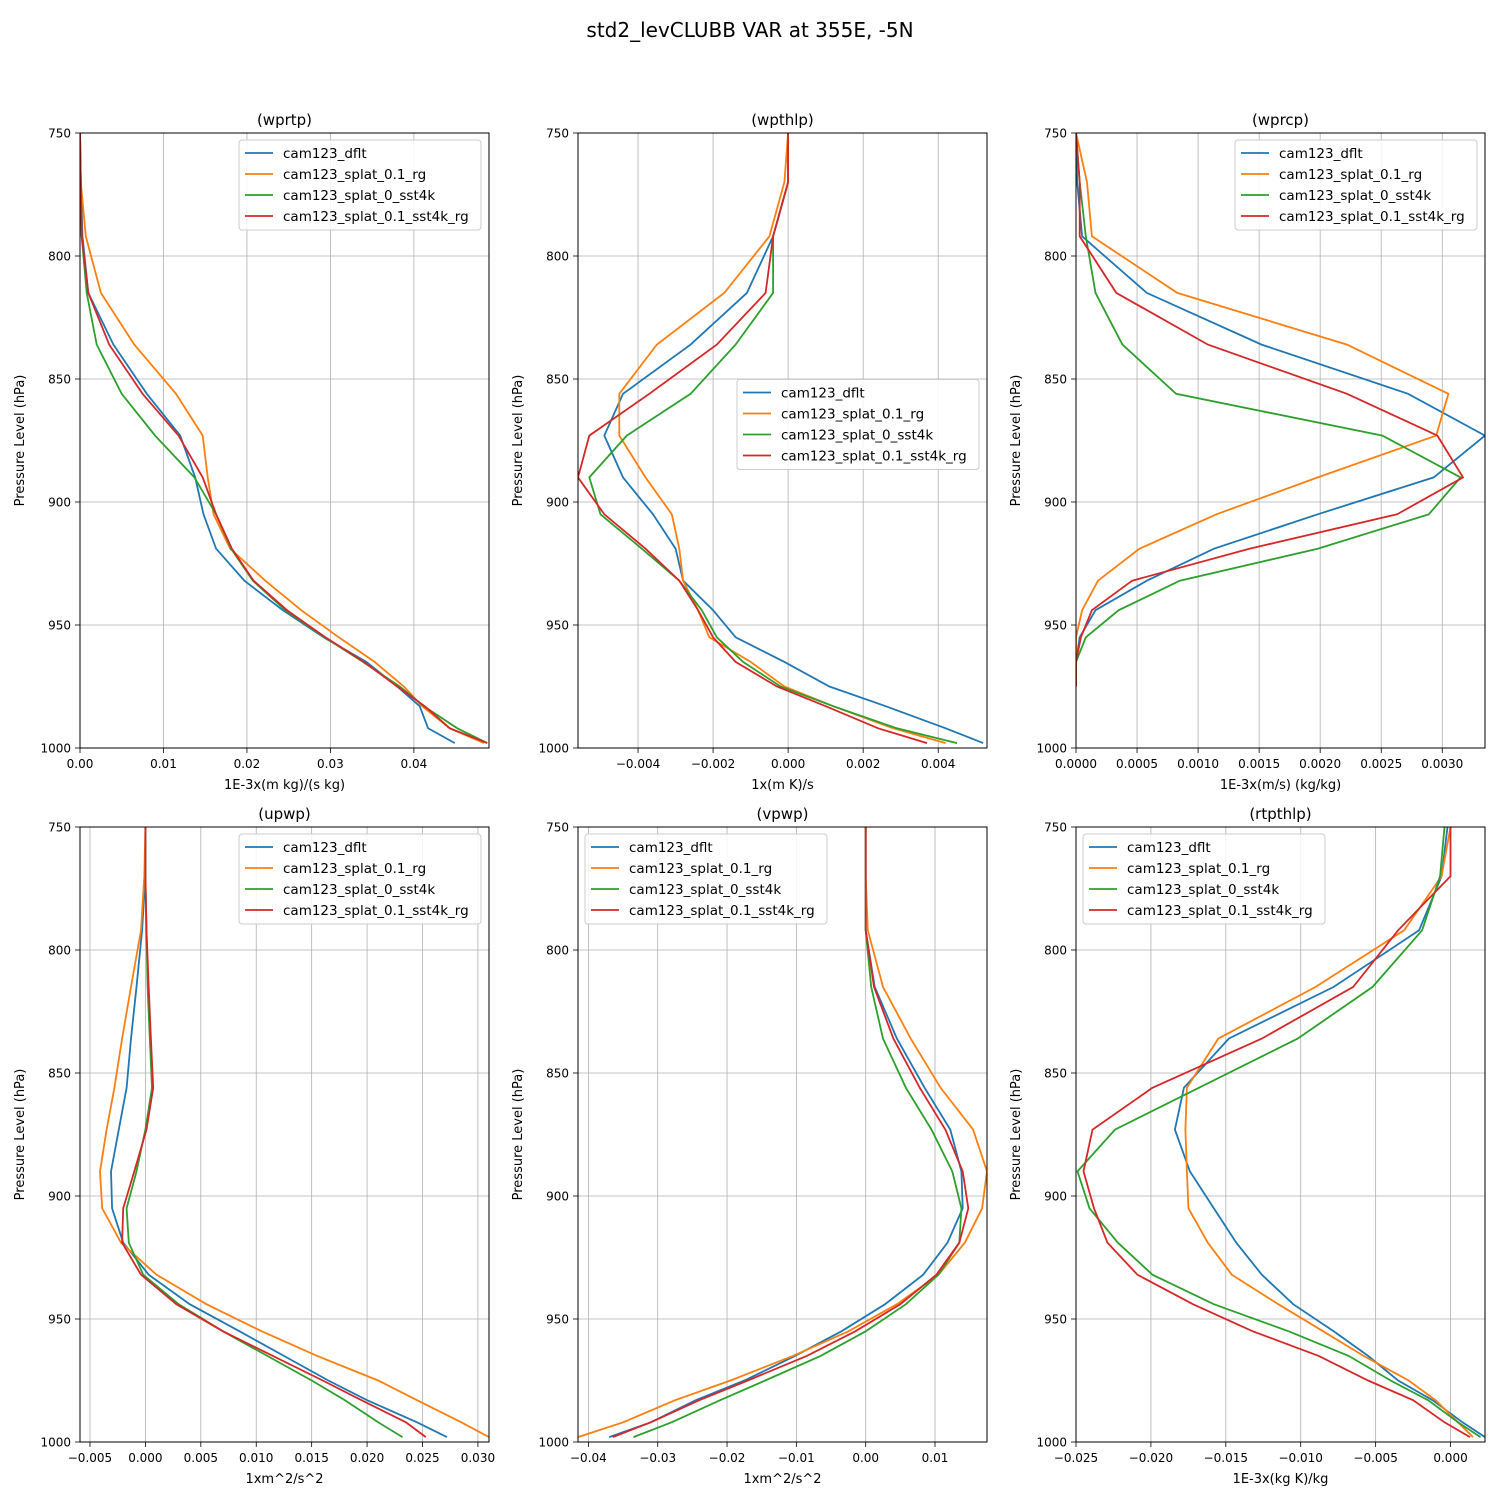  I want to click on x-tick-label: −0.005, so click(1375, 1458).